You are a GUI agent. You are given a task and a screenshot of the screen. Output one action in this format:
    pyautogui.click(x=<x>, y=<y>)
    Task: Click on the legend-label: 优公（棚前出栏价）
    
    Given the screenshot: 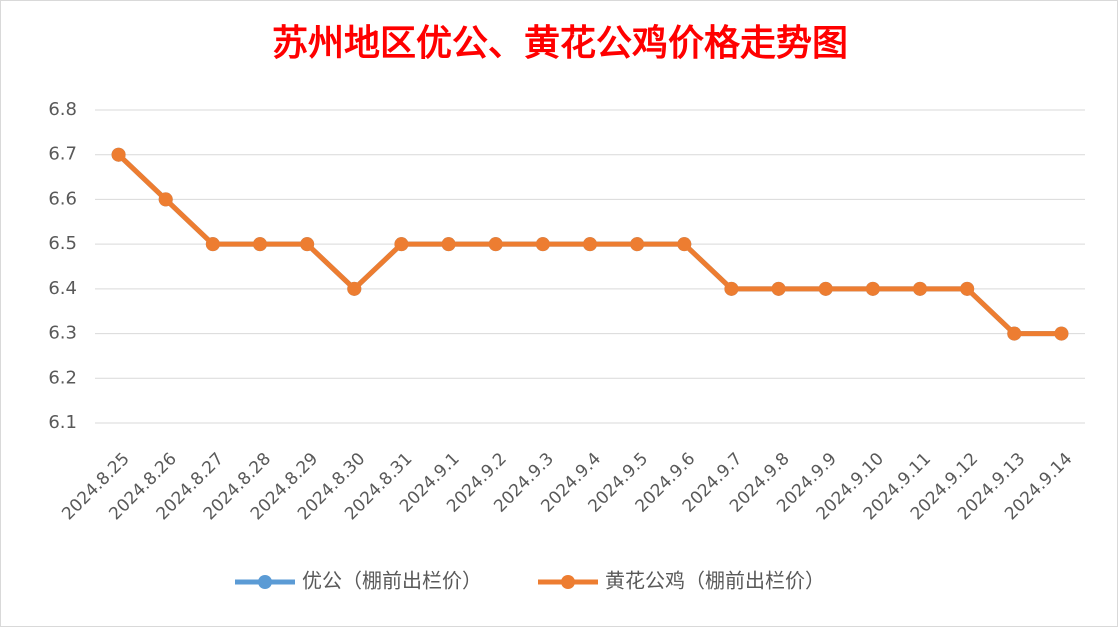 What is the action you would take?
    pyautogui.click(x=392, y=581)
    